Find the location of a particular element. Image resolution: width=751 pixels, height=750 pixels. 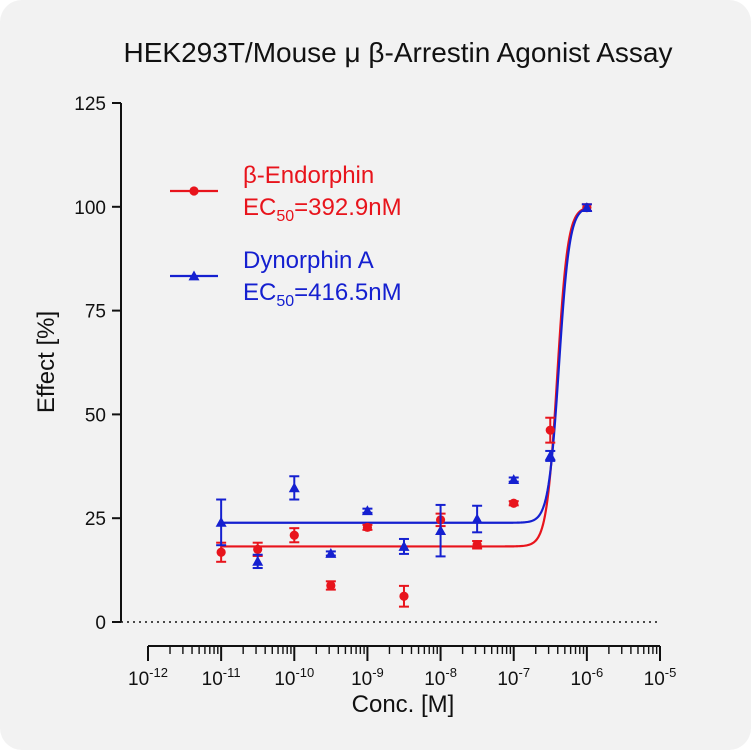

legend-entry: Dynorphin A EC50=416.5nM is located at coordinates (286, 278).